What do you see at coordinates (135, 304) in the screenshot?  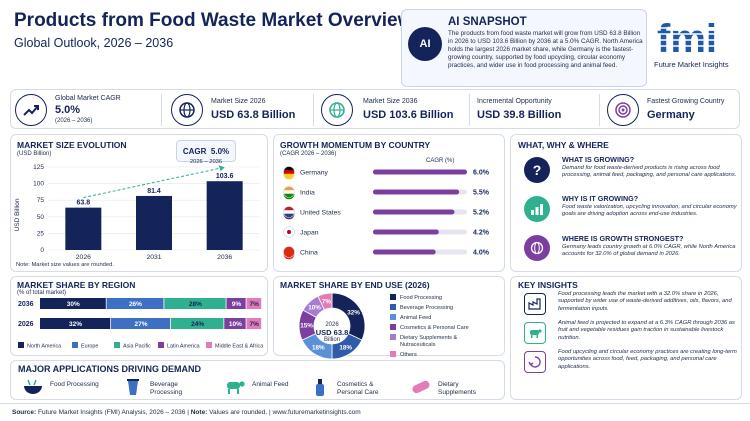 I see `segment-label: 26%` at bounding box center [135, 304].